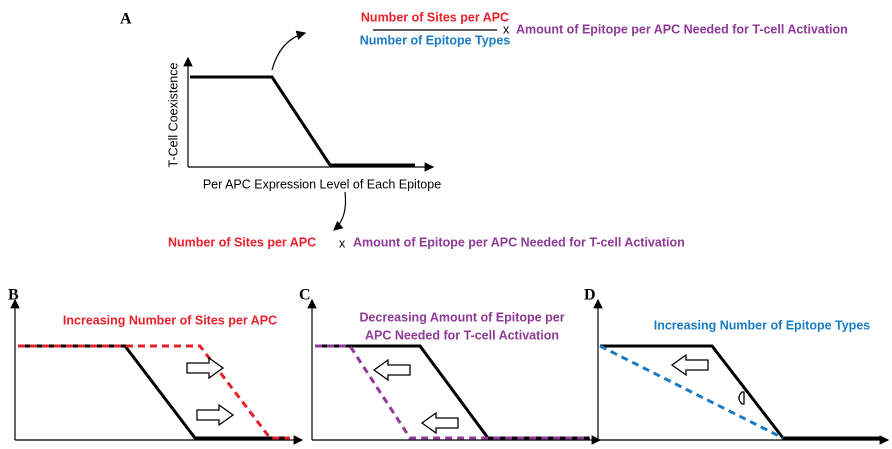 This screenshot has height=449, width=892. I want to click on panel-title: Decreasing Amount of Epitope per, so click(461, 317).